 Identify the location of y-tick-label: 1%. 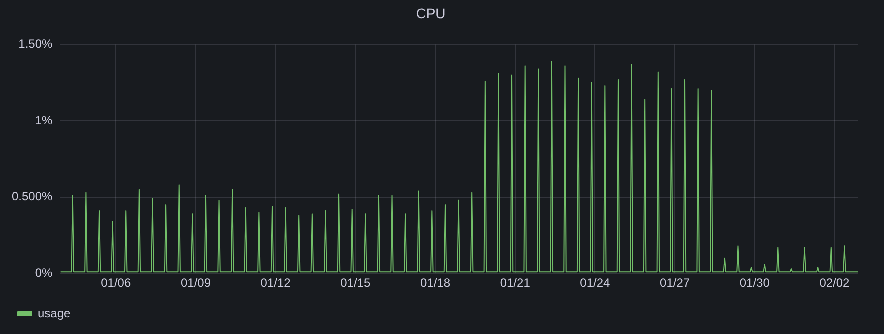
(44, 120).